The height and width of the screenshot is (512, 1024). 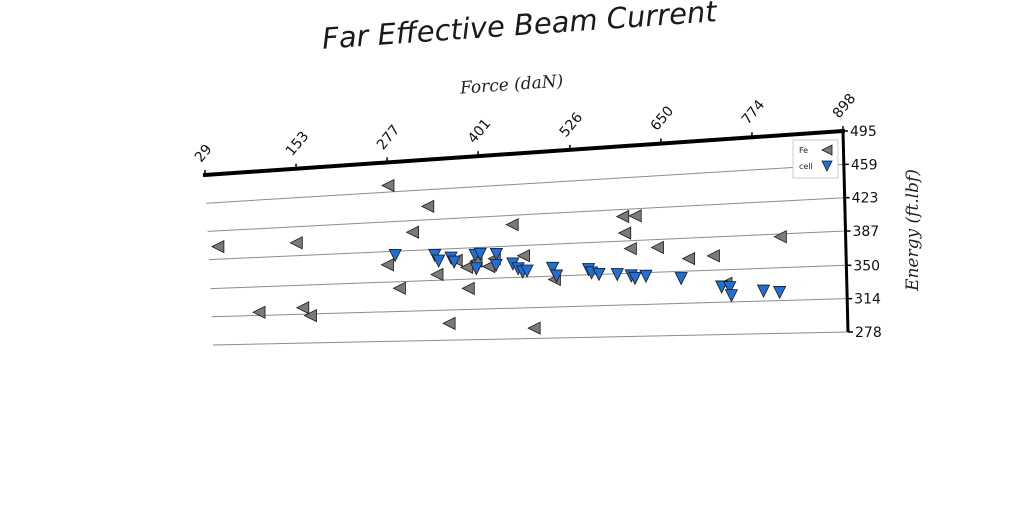 What do you see at coordinates (520, 28) in the screenshot?
I see `chart-title: Far Effective Beam Current` at bounding box center [520, 28].